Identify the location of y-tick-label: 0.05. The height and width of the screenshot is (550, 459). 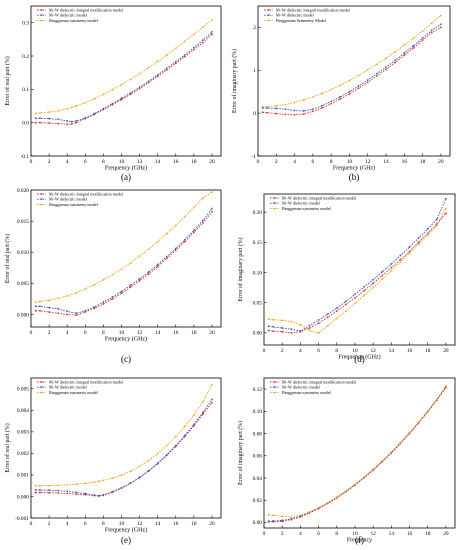
(258, 304).